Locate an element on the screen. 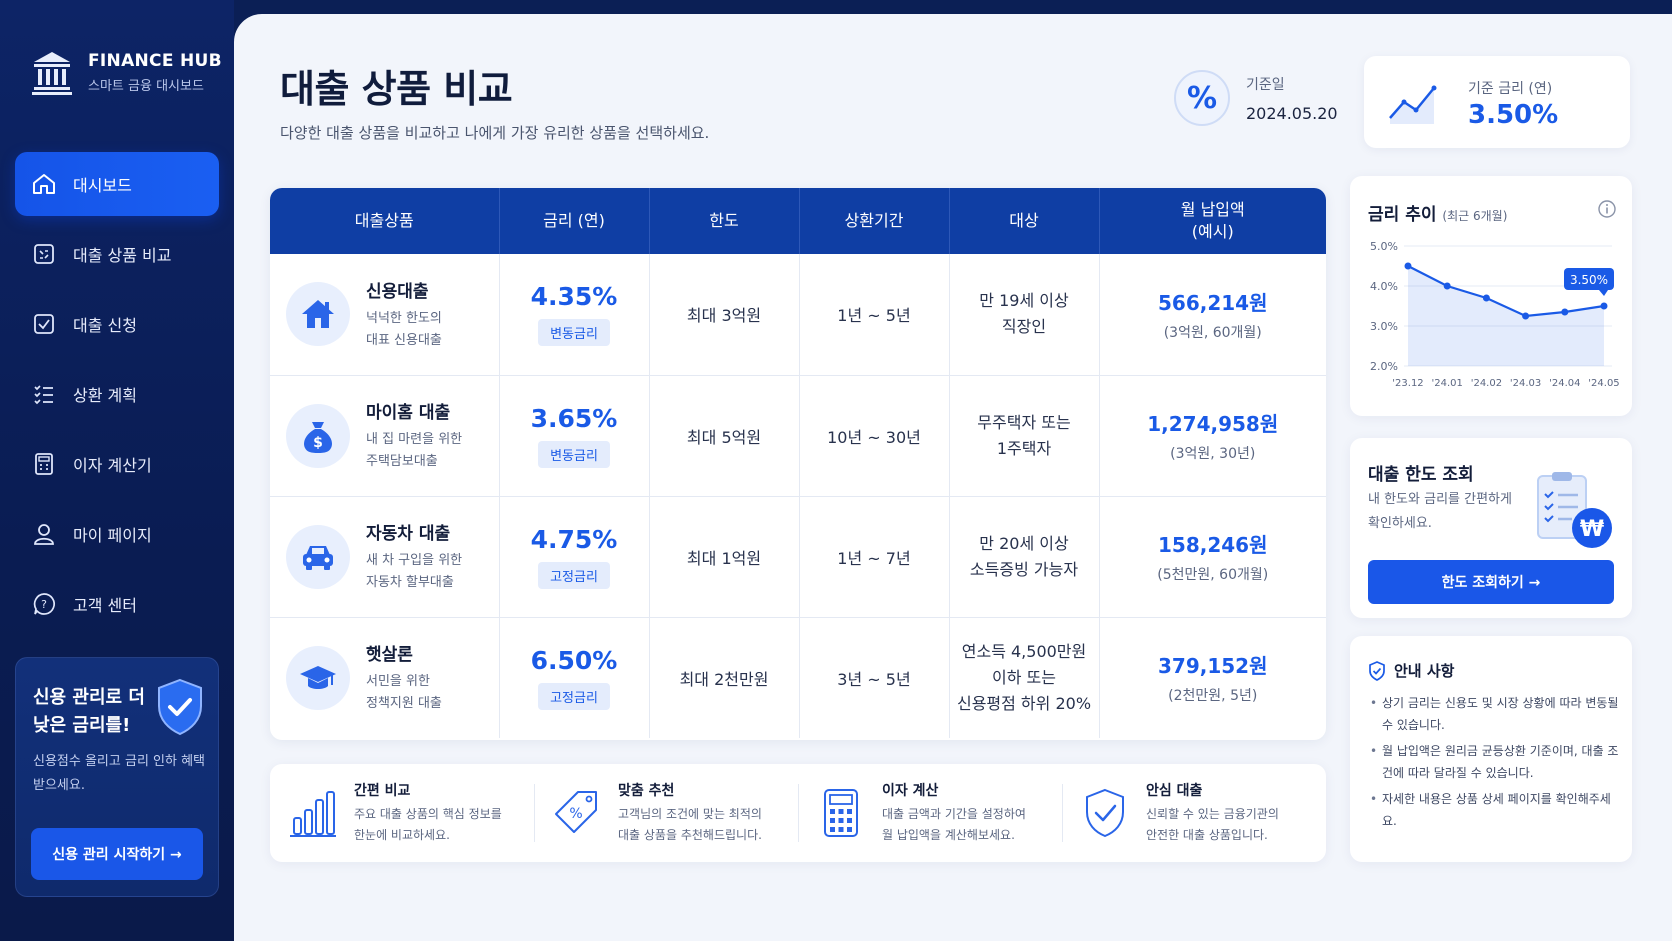 This screenshot has width=1672, height=941. trend-period: (최근 6개월) is located at coordinates (1475, 216).